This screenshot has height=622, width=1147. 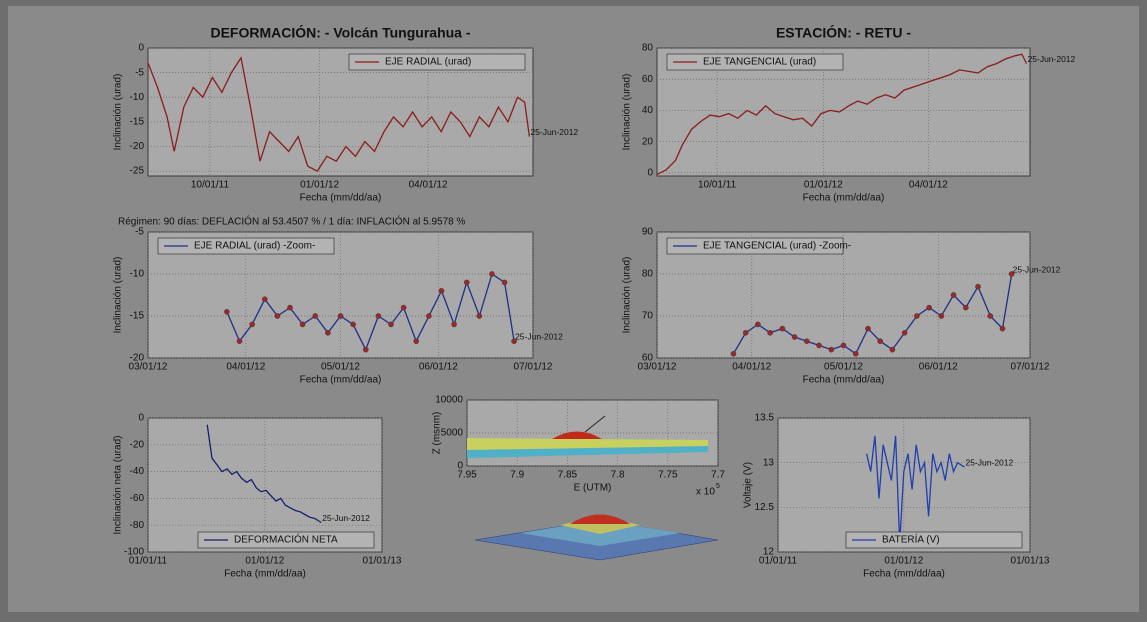 What do you see at coordinates (134, 552) in the screenshot?
I see `y-tick-label: -100` at bounding box center [134, 552].